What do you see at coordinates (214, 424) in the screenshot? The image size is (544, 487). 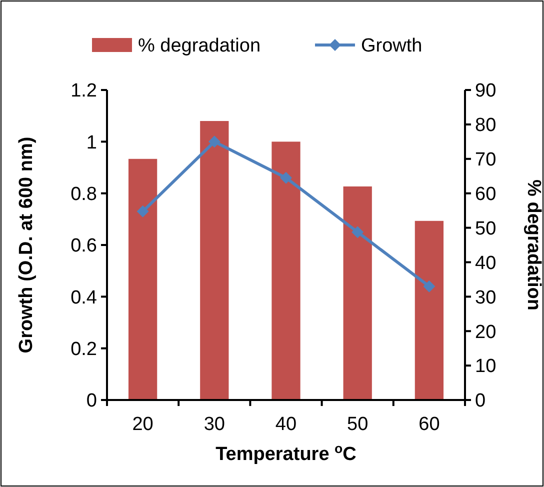 I see `x-tick-label: 30` at bounding box center [214, 424].